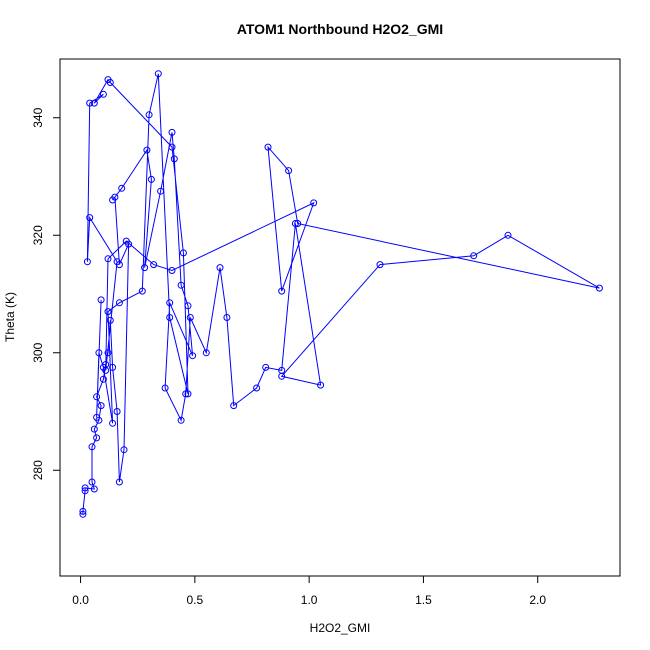  I want to click on y-tick-label: 340, so click(38, 117).